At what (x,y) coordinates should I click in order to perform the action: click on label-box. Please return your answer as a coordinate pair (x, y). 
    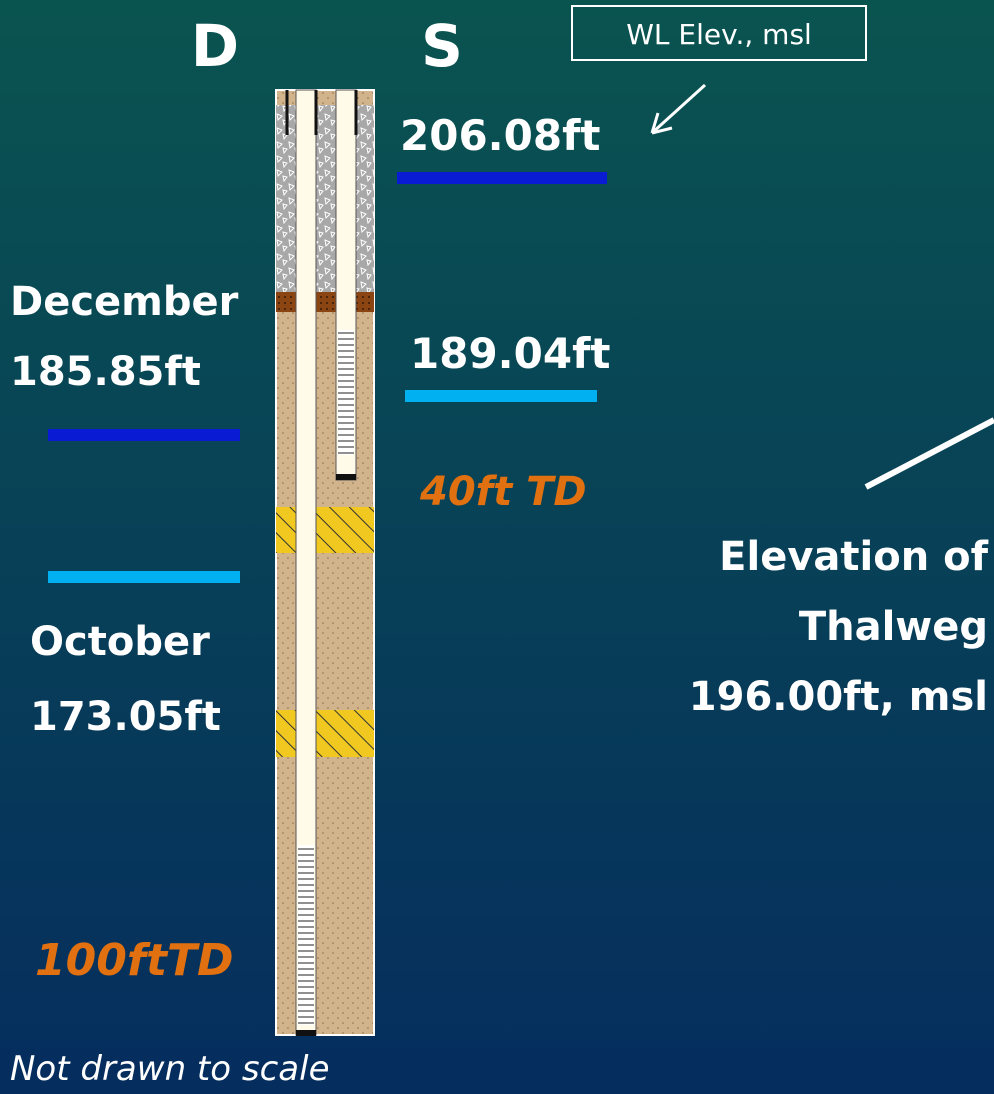
    Looking at the image, I should click on (719, 33).